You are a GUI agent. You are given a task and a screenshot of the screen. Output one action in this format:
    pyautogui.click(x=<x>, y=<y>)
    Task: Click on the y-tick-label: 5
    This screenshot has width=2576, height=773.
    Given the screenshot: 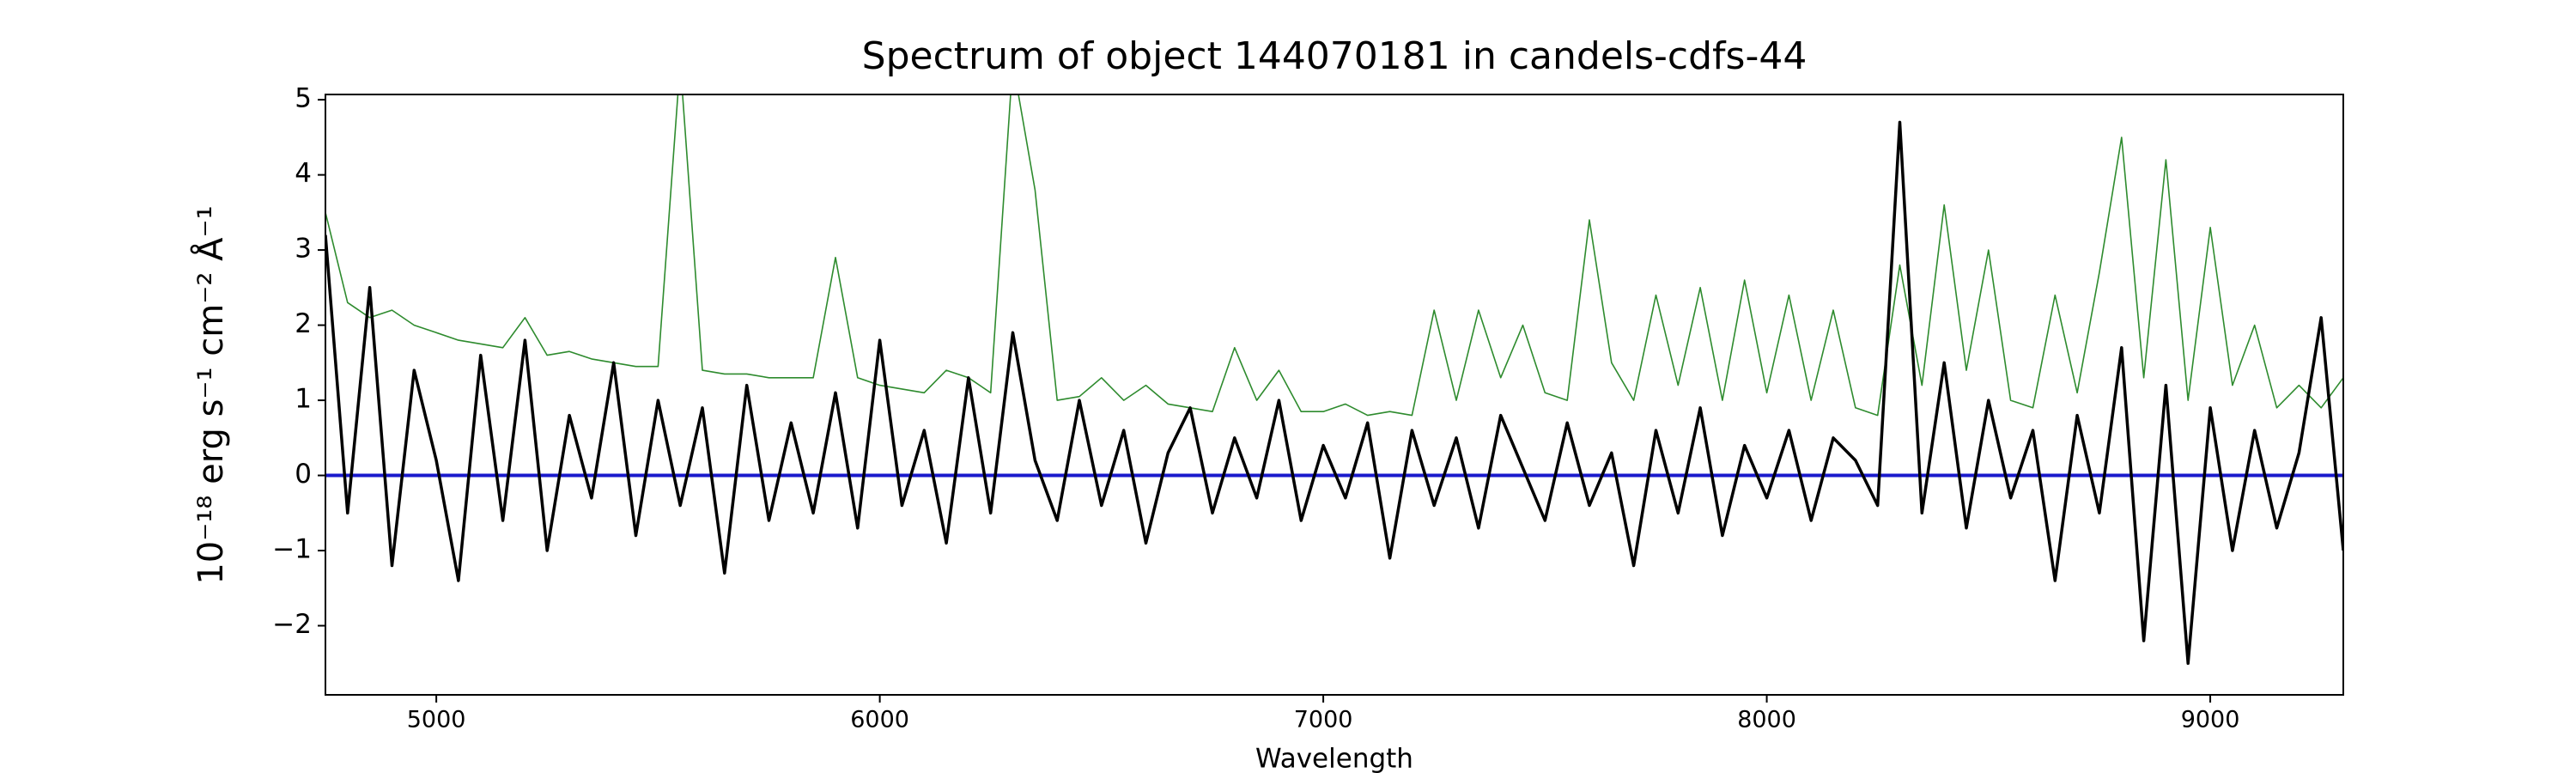 What is the action you would take?
    pyautogui.click(x=303, y=98)
    